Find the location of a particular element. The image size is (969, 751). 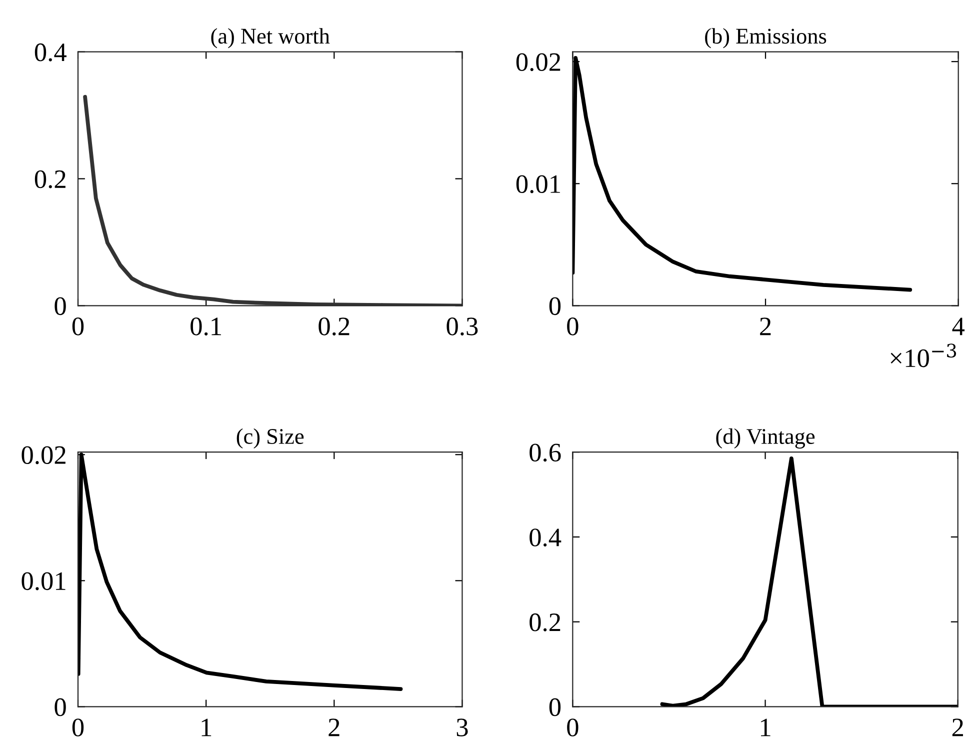

x-tick-label: 0.3 is located at coordinates (462, 327).